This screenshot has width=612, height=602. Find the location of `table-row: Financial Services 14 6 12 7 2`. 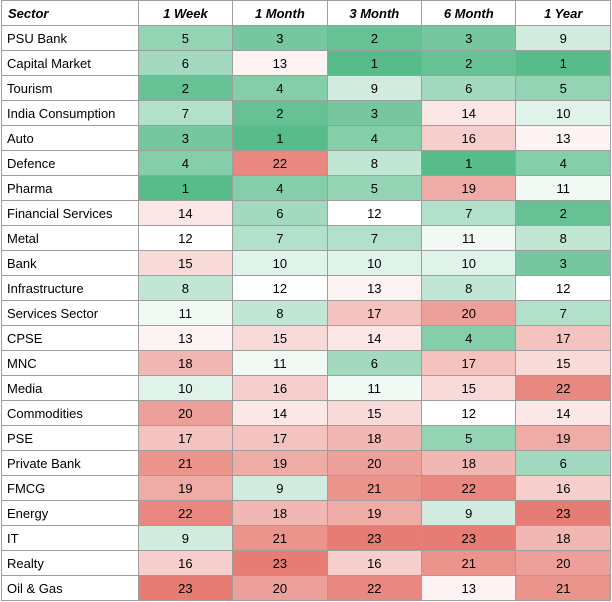

table-row: Financial Services 14 6 12 7 2 is located at coordinates (306, 213).